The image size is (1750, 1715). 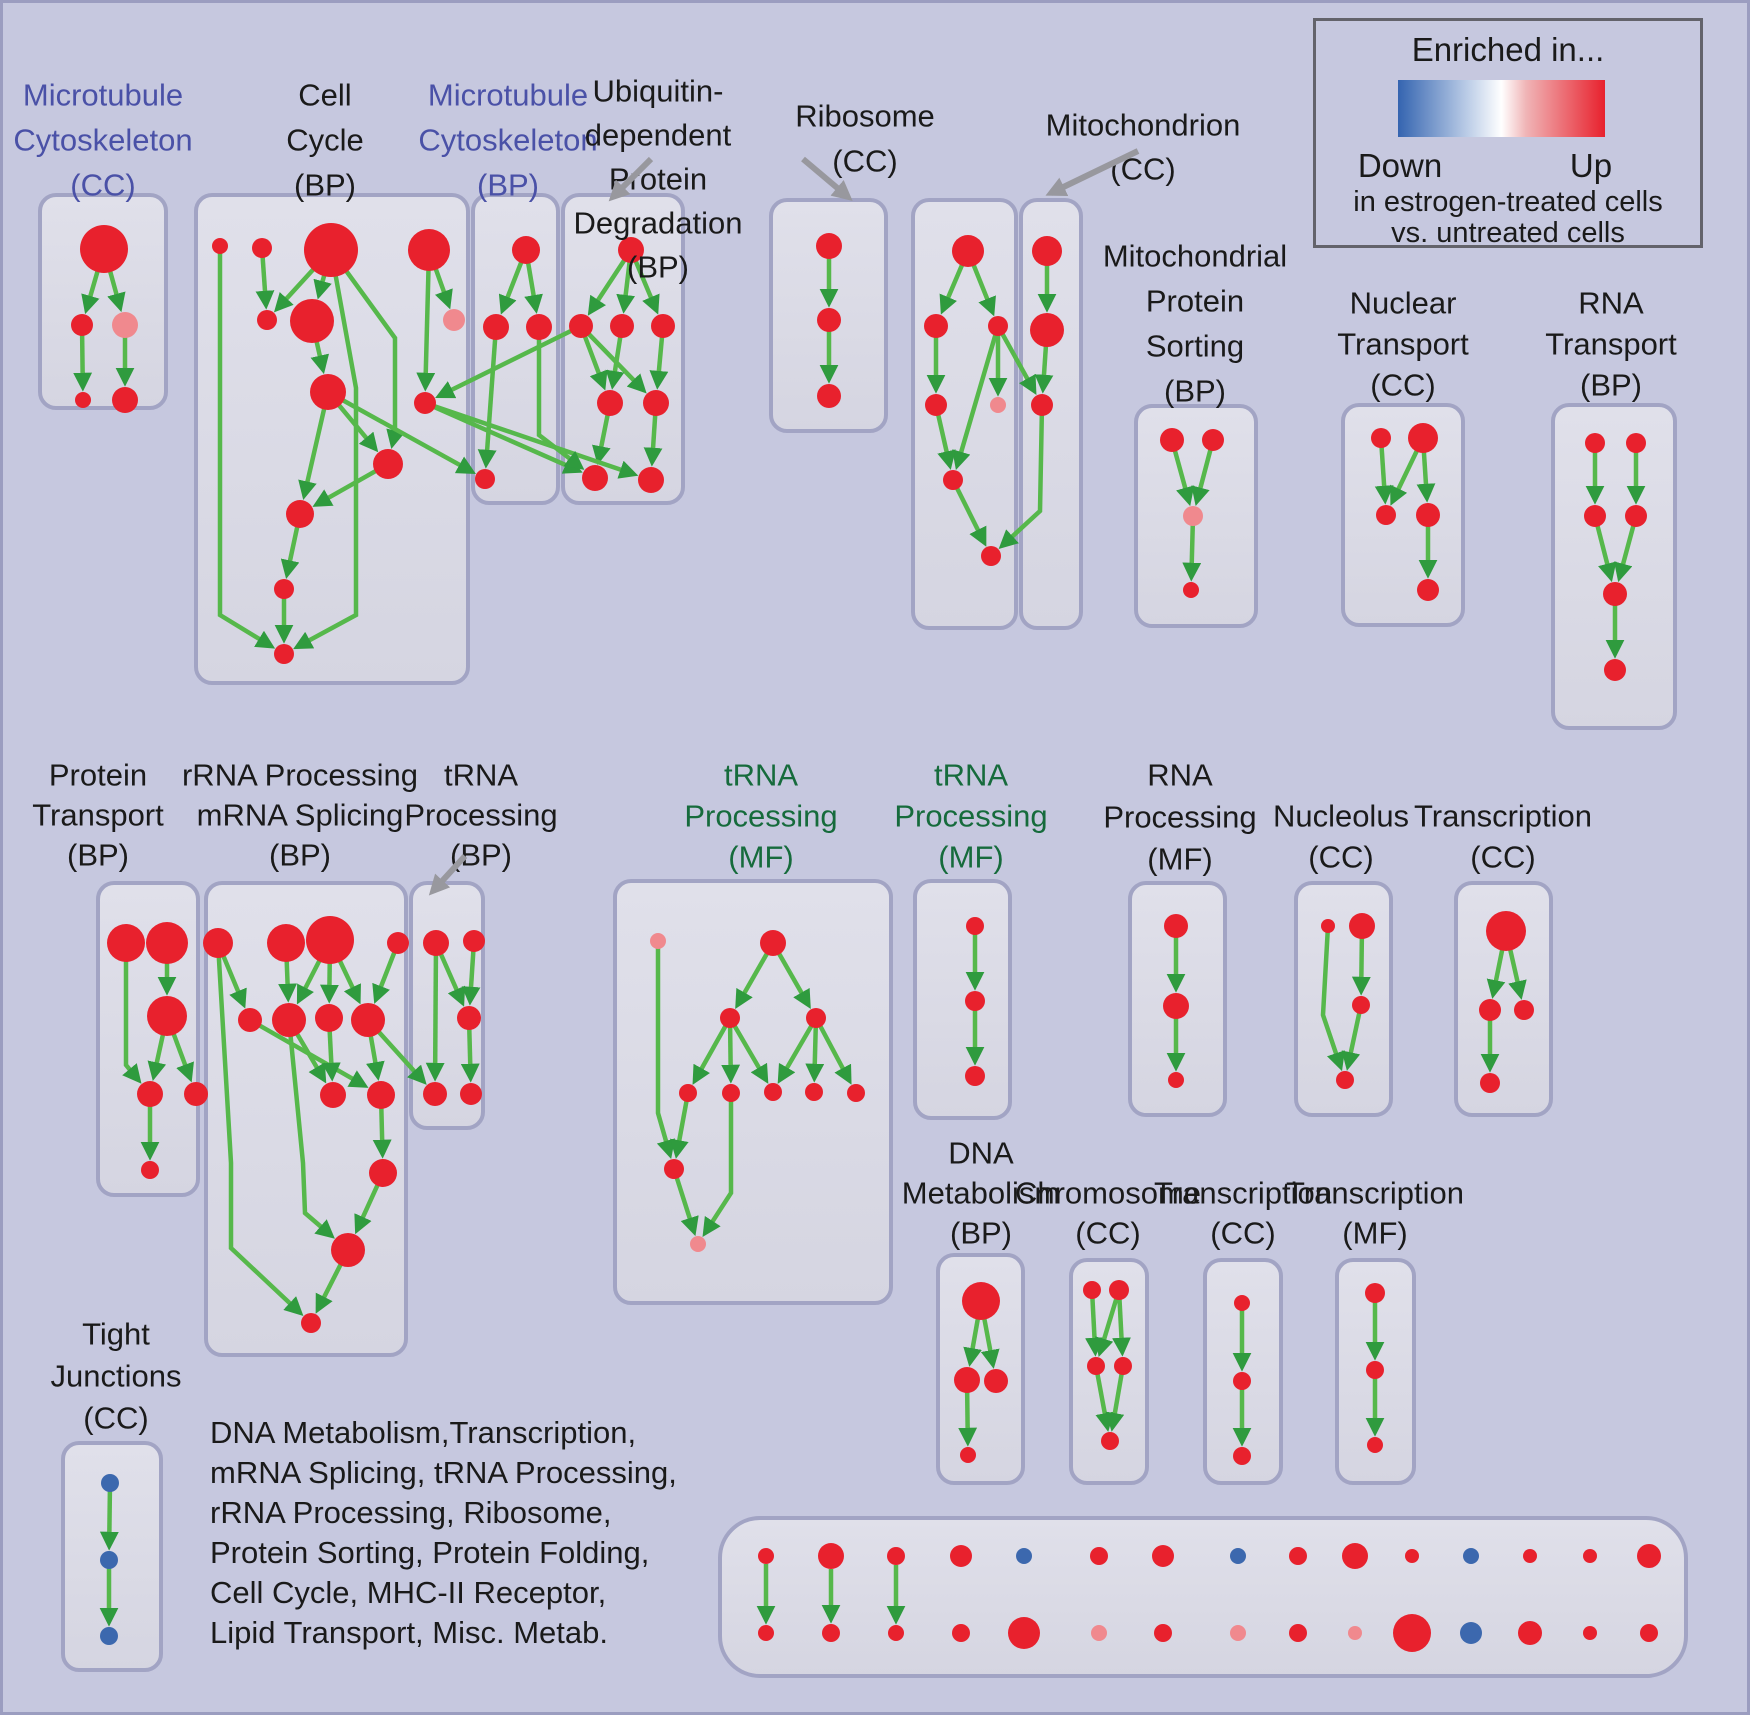 I want to click on cluster-label-trna-processing-bp: tRNA, so click(x=481, y=775).